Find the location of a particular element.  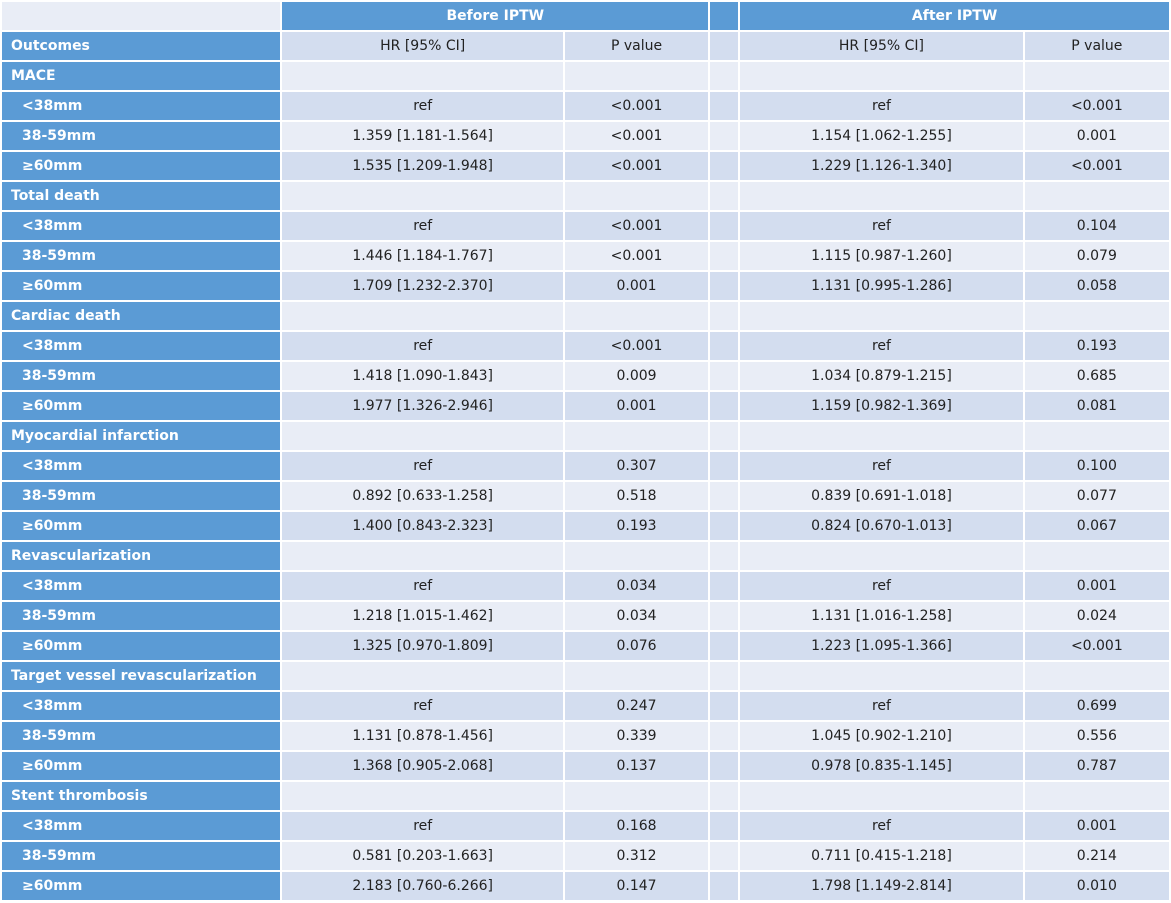

p-before: 0.247 is located at coordinates (636, 706).